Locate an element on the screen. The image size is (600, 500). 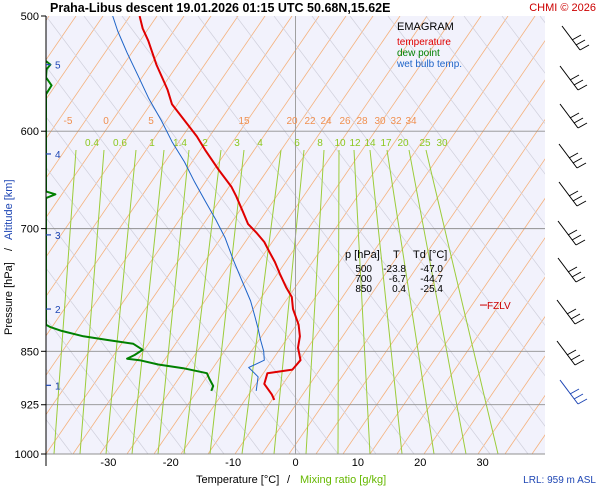
y-tick-label: 500 is located at coordinates (30, 17).